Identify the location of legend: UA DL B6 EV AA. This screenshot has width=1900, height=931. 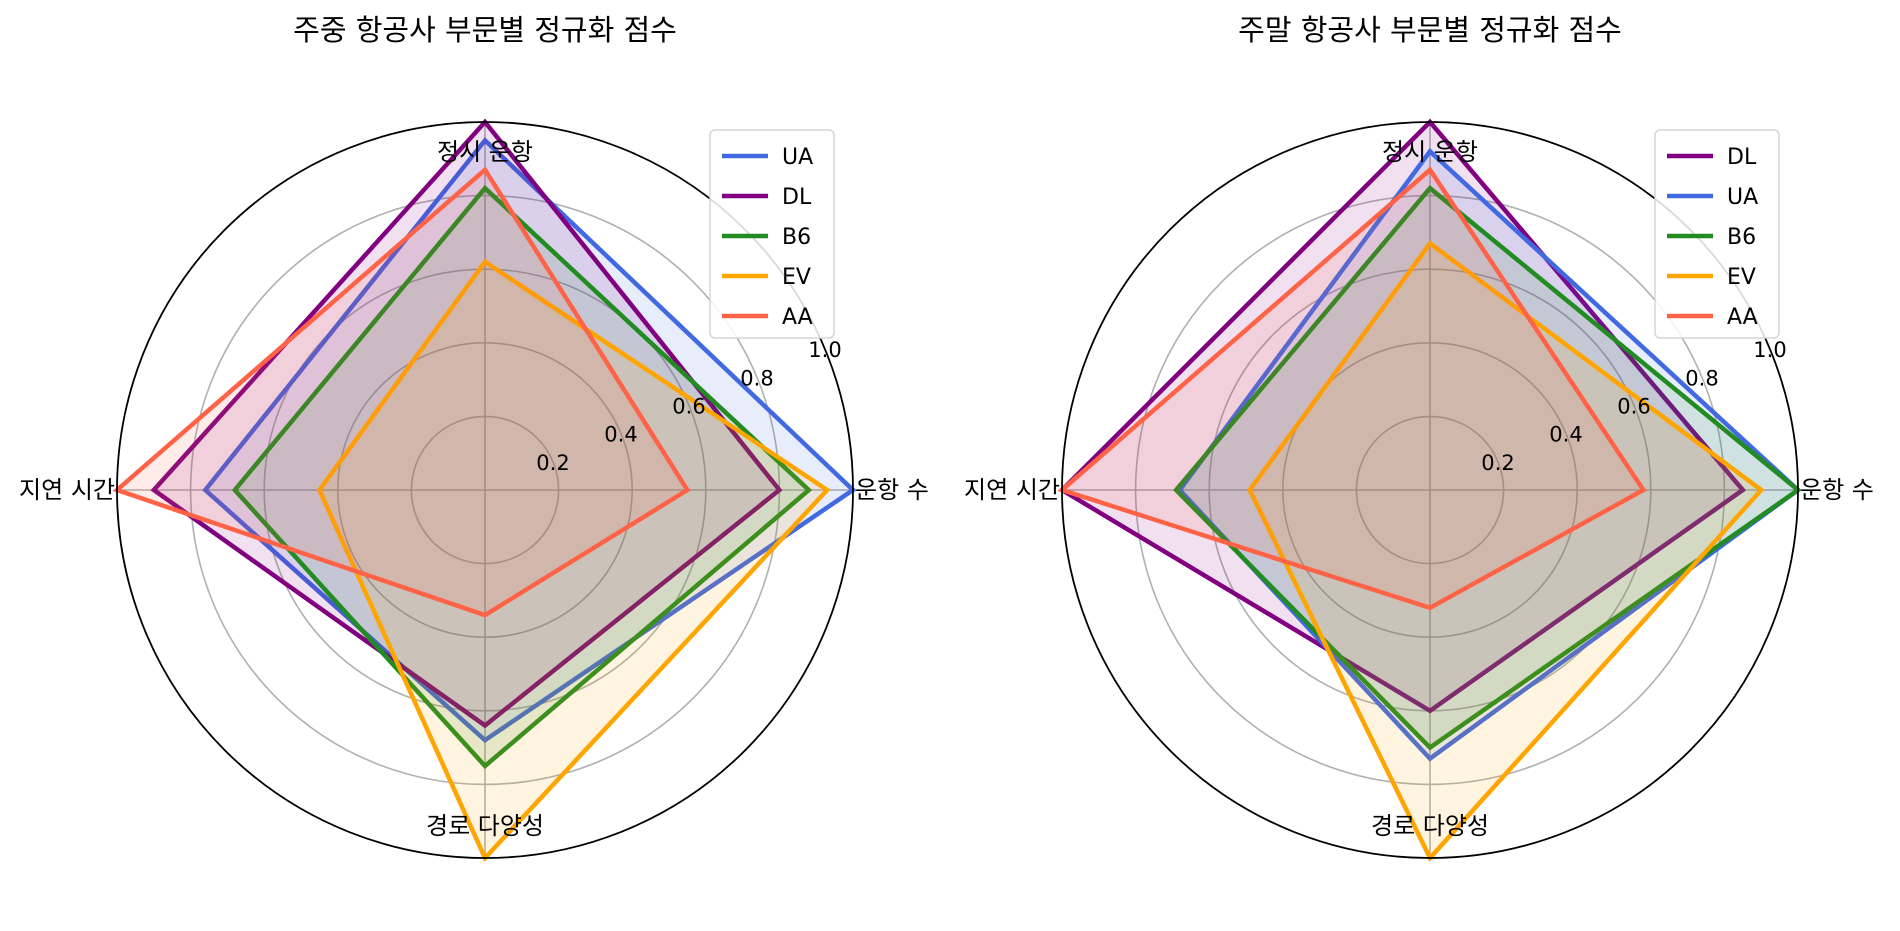
(772, 234).